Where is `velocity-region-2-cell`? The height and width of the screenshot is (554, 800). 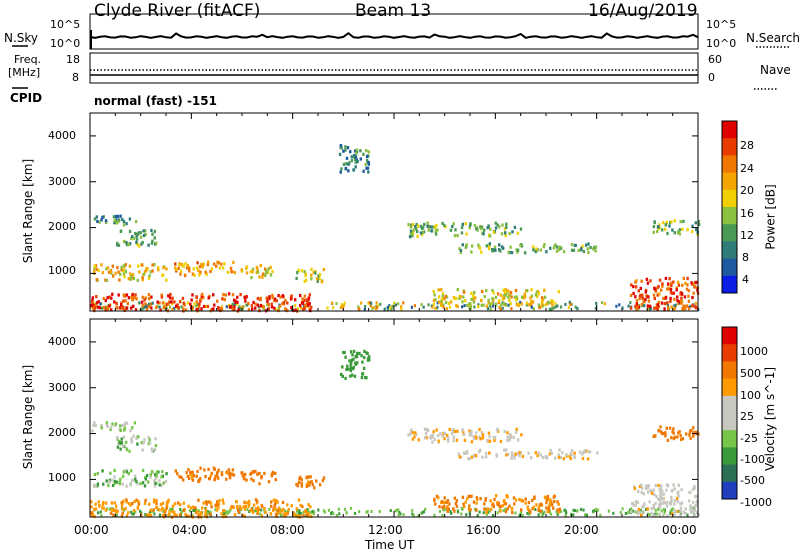 velocity-region-2-cell is located at coordinates (125, 428).